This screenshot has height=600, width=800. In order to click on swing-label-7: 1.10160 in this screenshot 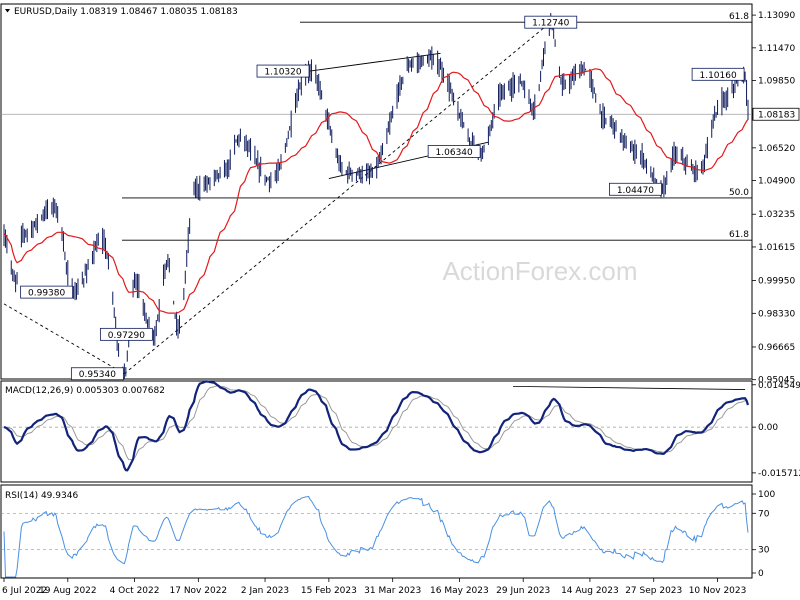, I will do `click(717, 76)`.